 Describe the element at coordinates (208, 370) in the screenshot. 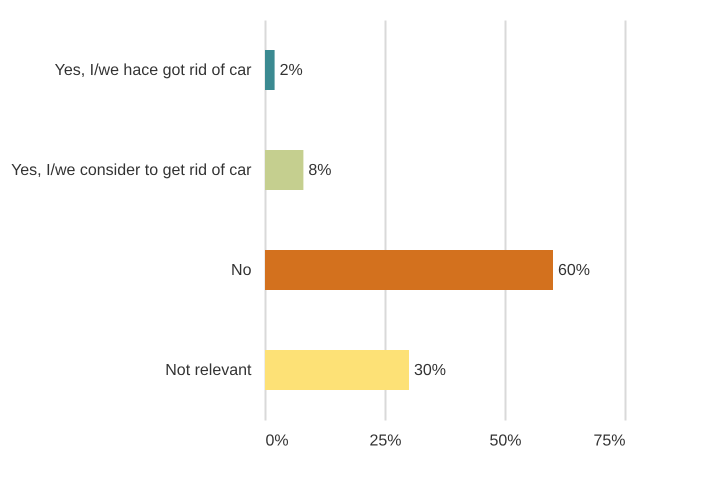

I see `y-tick-label: Not relevant` at that location.